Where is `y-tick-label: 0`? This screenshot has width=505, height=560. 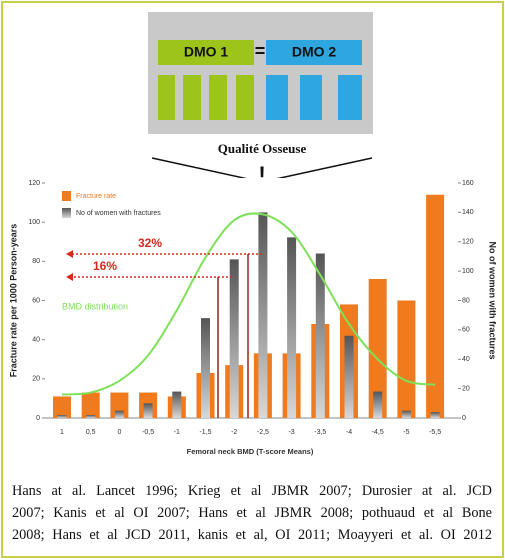
y-tick-label: 0 is located at coordinates (38, 418).